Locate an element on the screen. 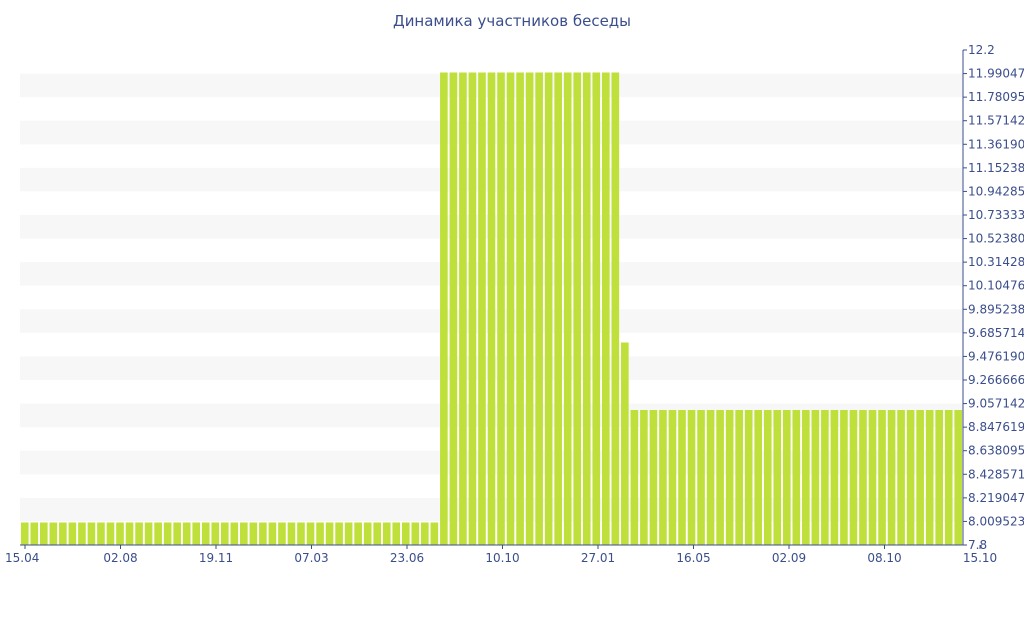 The width and height of the screenshot is (1024, 640). x-tick-label: 10.10 is located at coordinates (502, 558).